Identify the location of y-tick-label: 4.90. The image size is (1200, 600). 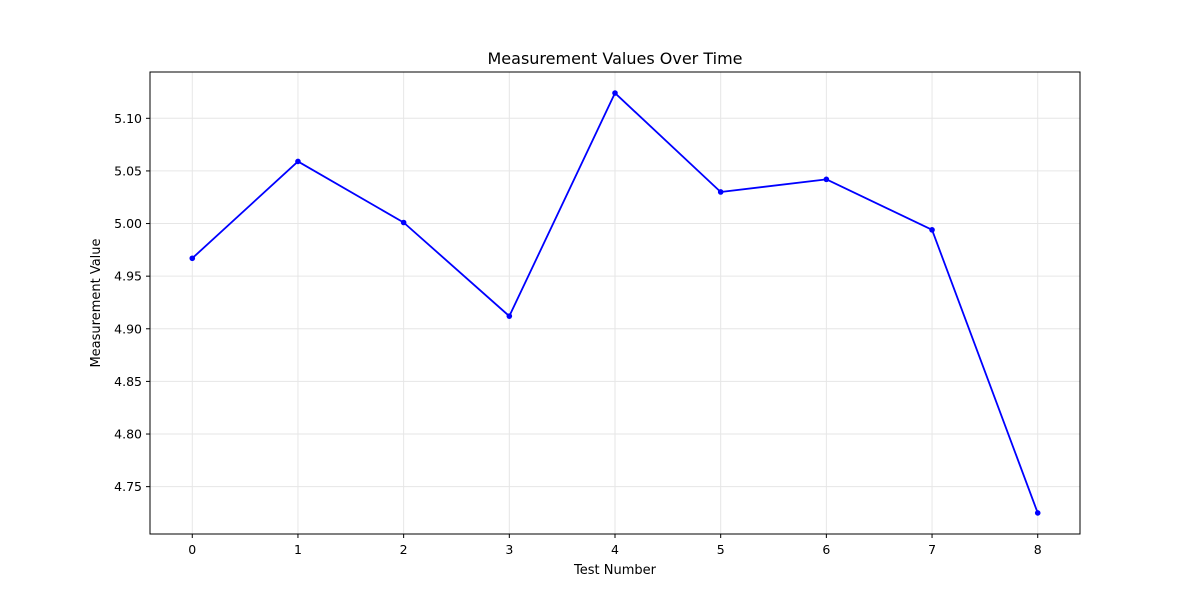
(128, 328).